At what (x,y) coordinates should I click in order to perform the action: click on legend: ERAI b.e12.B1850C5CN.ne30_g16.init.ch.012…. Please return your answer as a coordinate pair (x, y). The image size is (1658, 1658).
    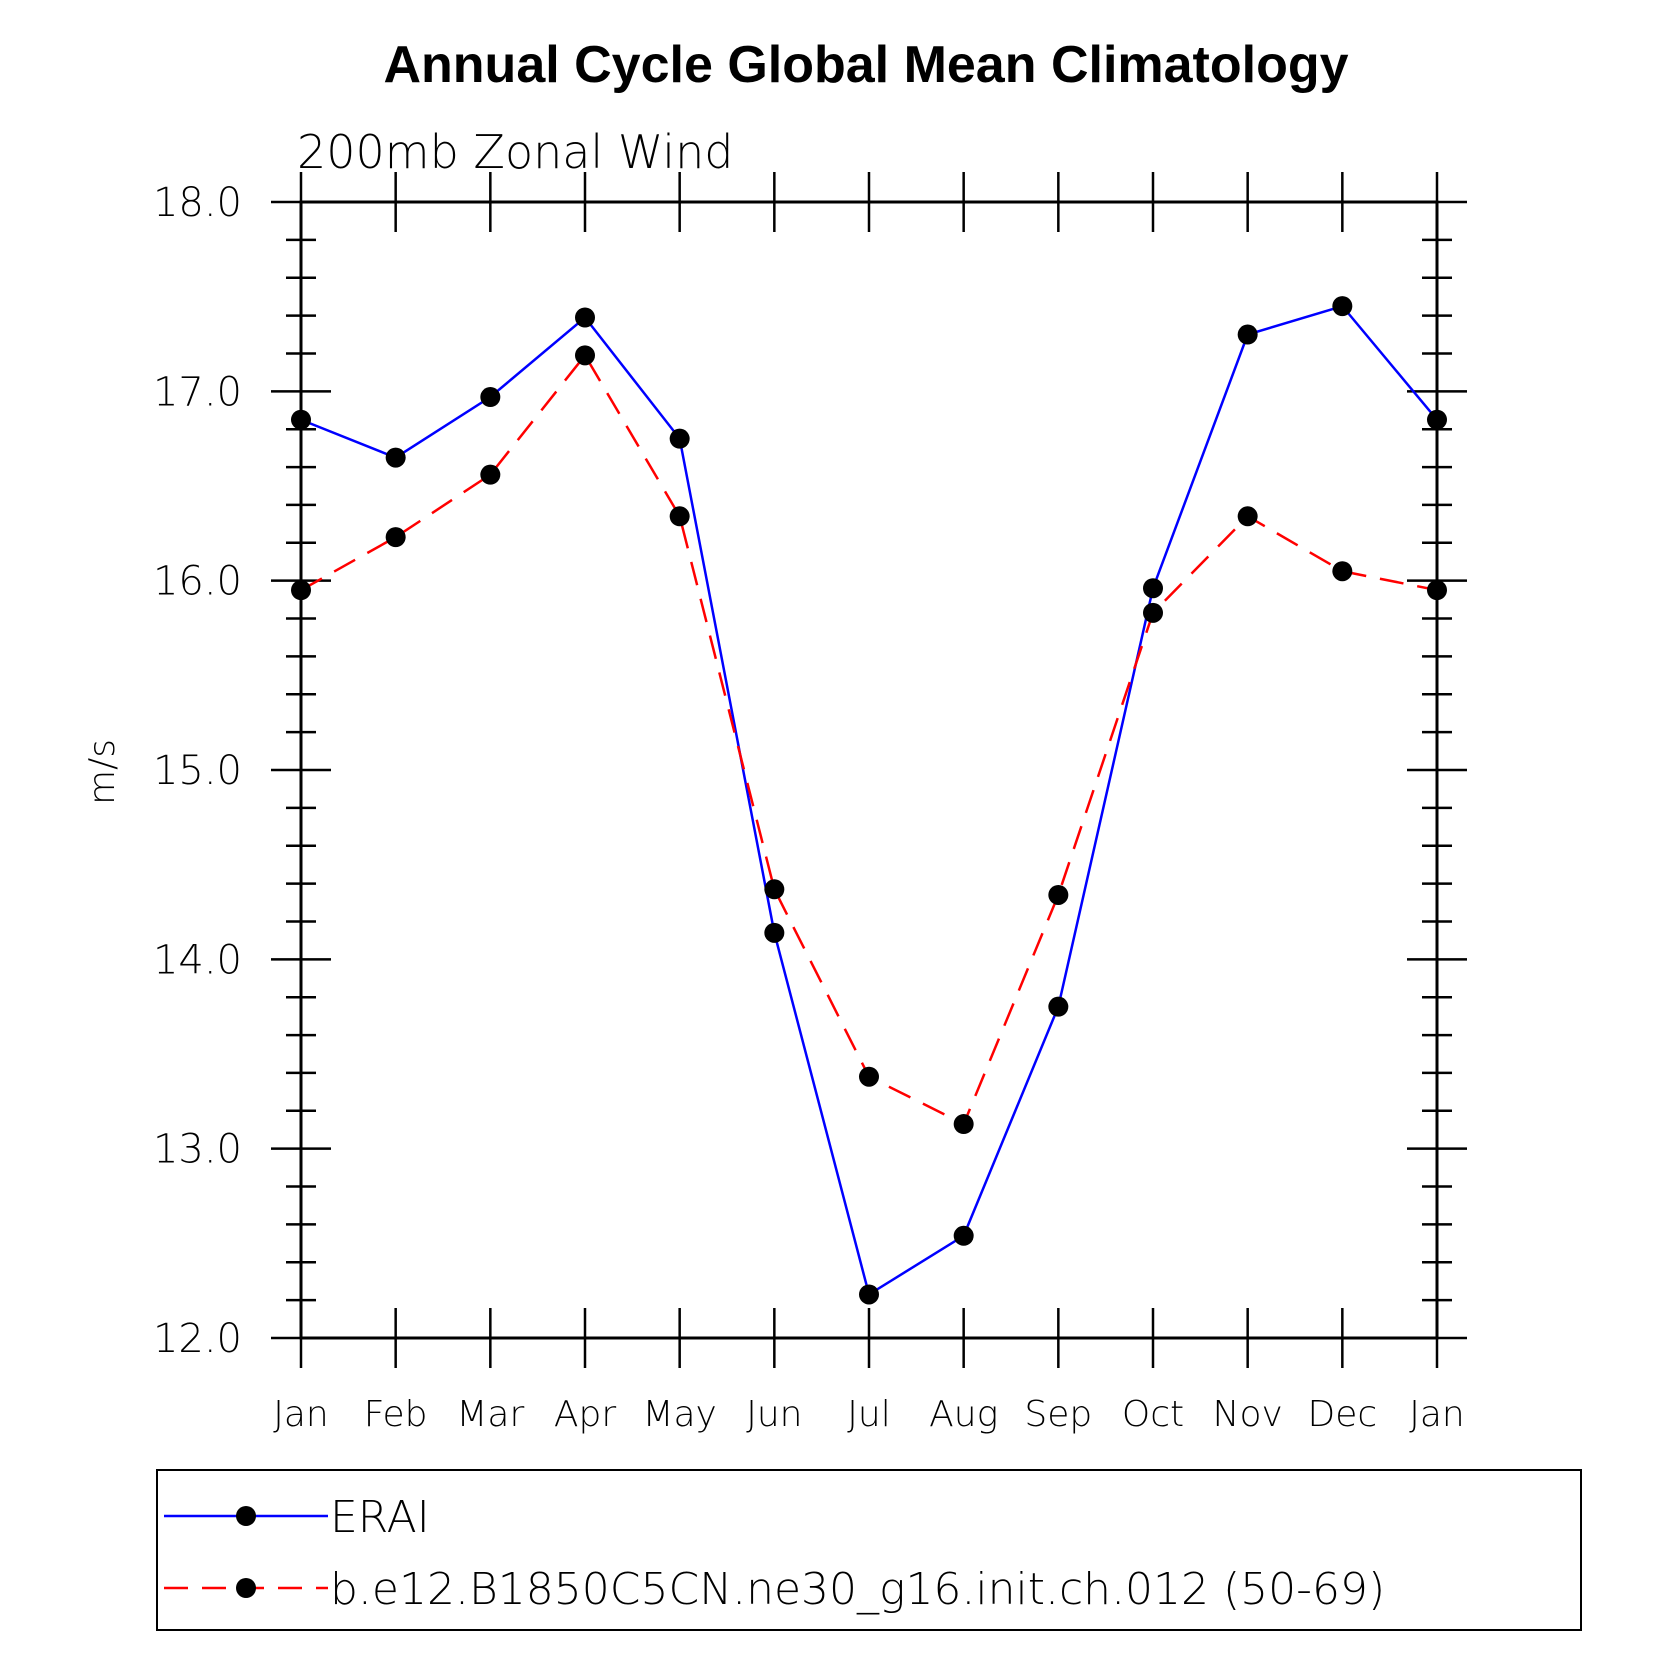
    Looking at the image, I should click on (774, 1553).